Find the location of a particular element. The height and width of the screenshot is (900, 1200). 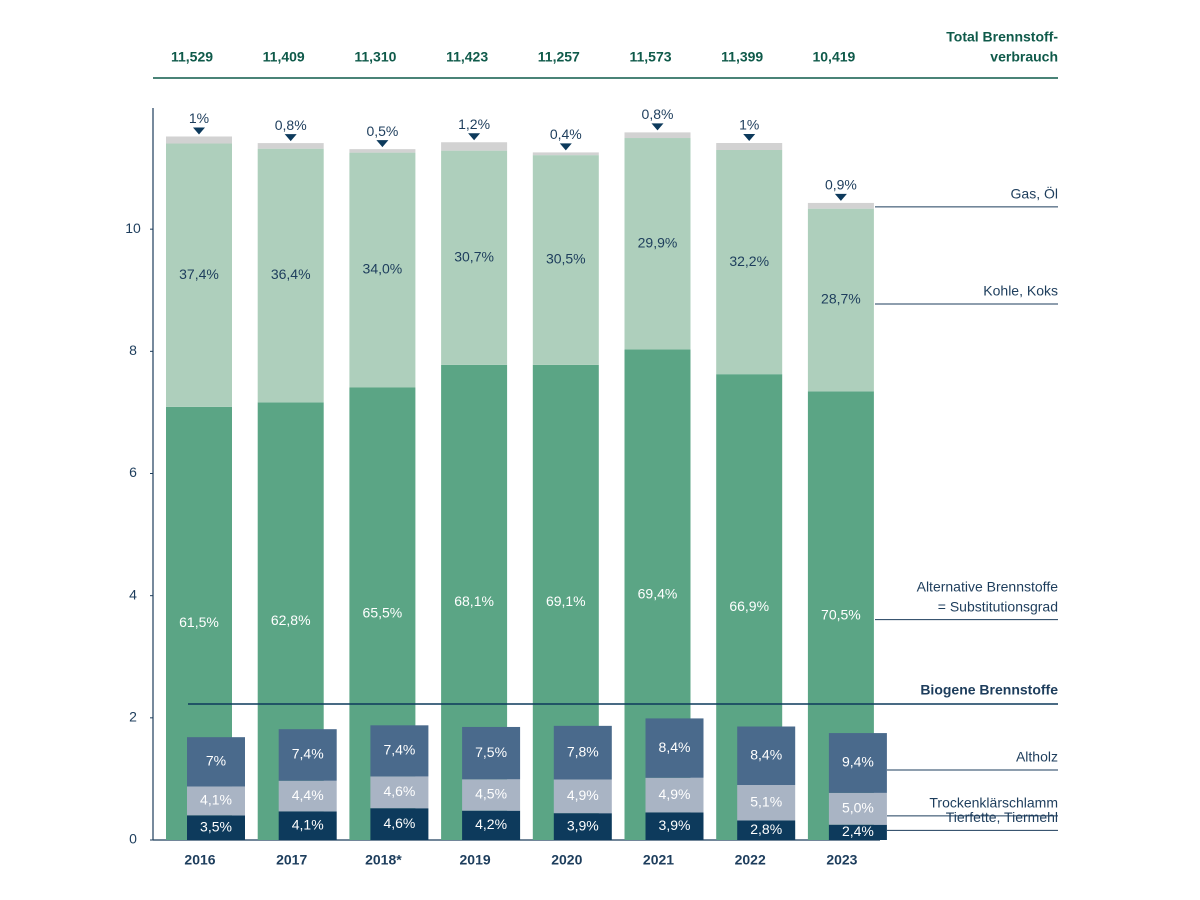

value-label: 36,4% is located at coordinates (291, 274).